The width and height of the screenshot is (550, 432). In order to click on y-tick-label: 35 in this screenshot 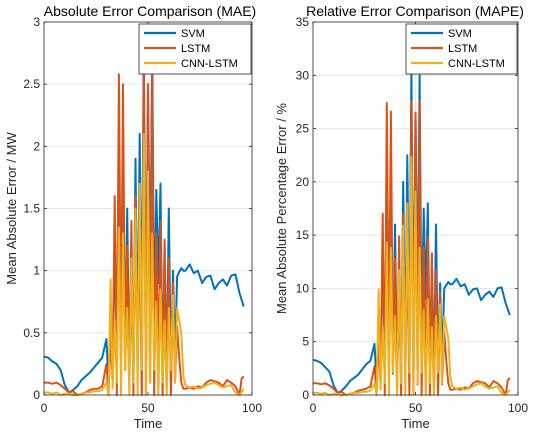, I will do `click(303, 22)`.